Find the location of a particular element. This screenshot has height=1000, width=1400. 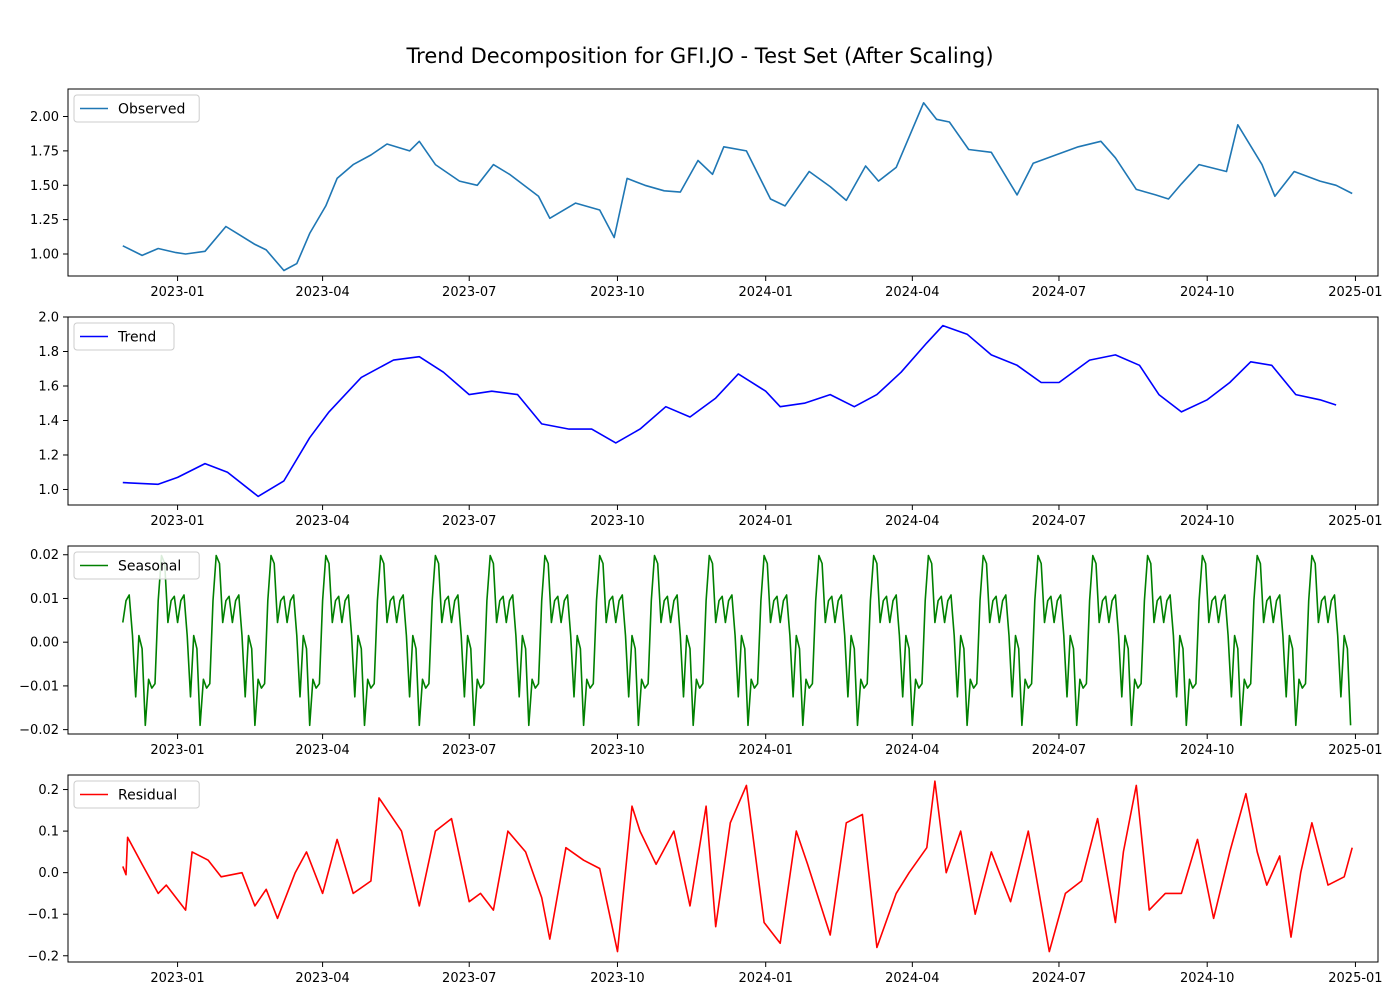

y-tick-label: −0.02 is located at coordinates (39, 730).